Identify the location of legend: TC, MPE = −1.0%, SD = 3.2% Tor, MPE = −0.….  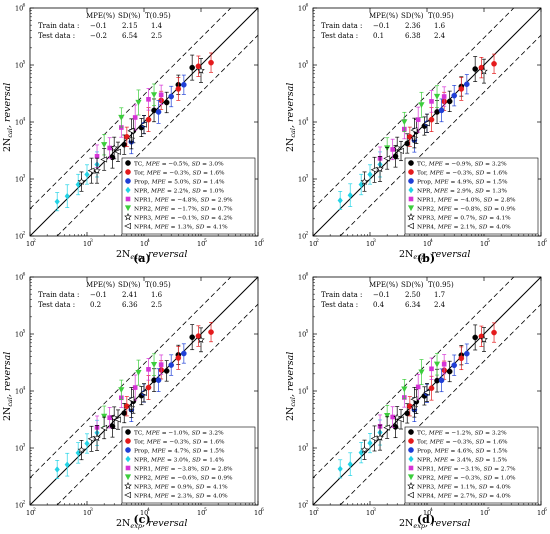
(188, 465).